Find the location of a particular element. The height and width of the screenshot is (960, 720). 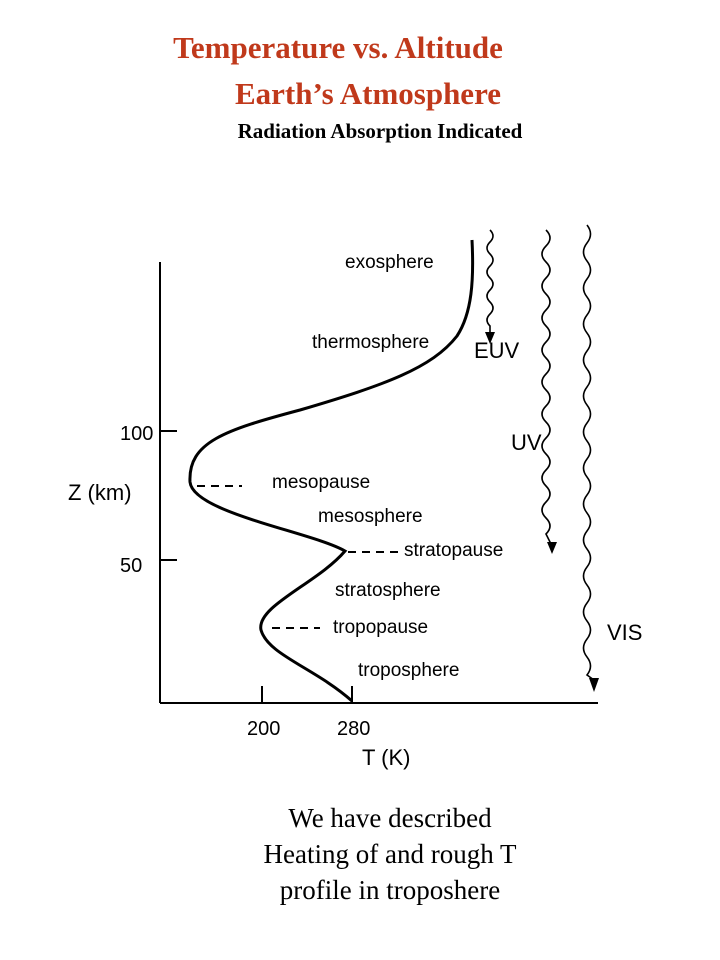

tropopause-label: tropopause is located at coordinates (380, 627).